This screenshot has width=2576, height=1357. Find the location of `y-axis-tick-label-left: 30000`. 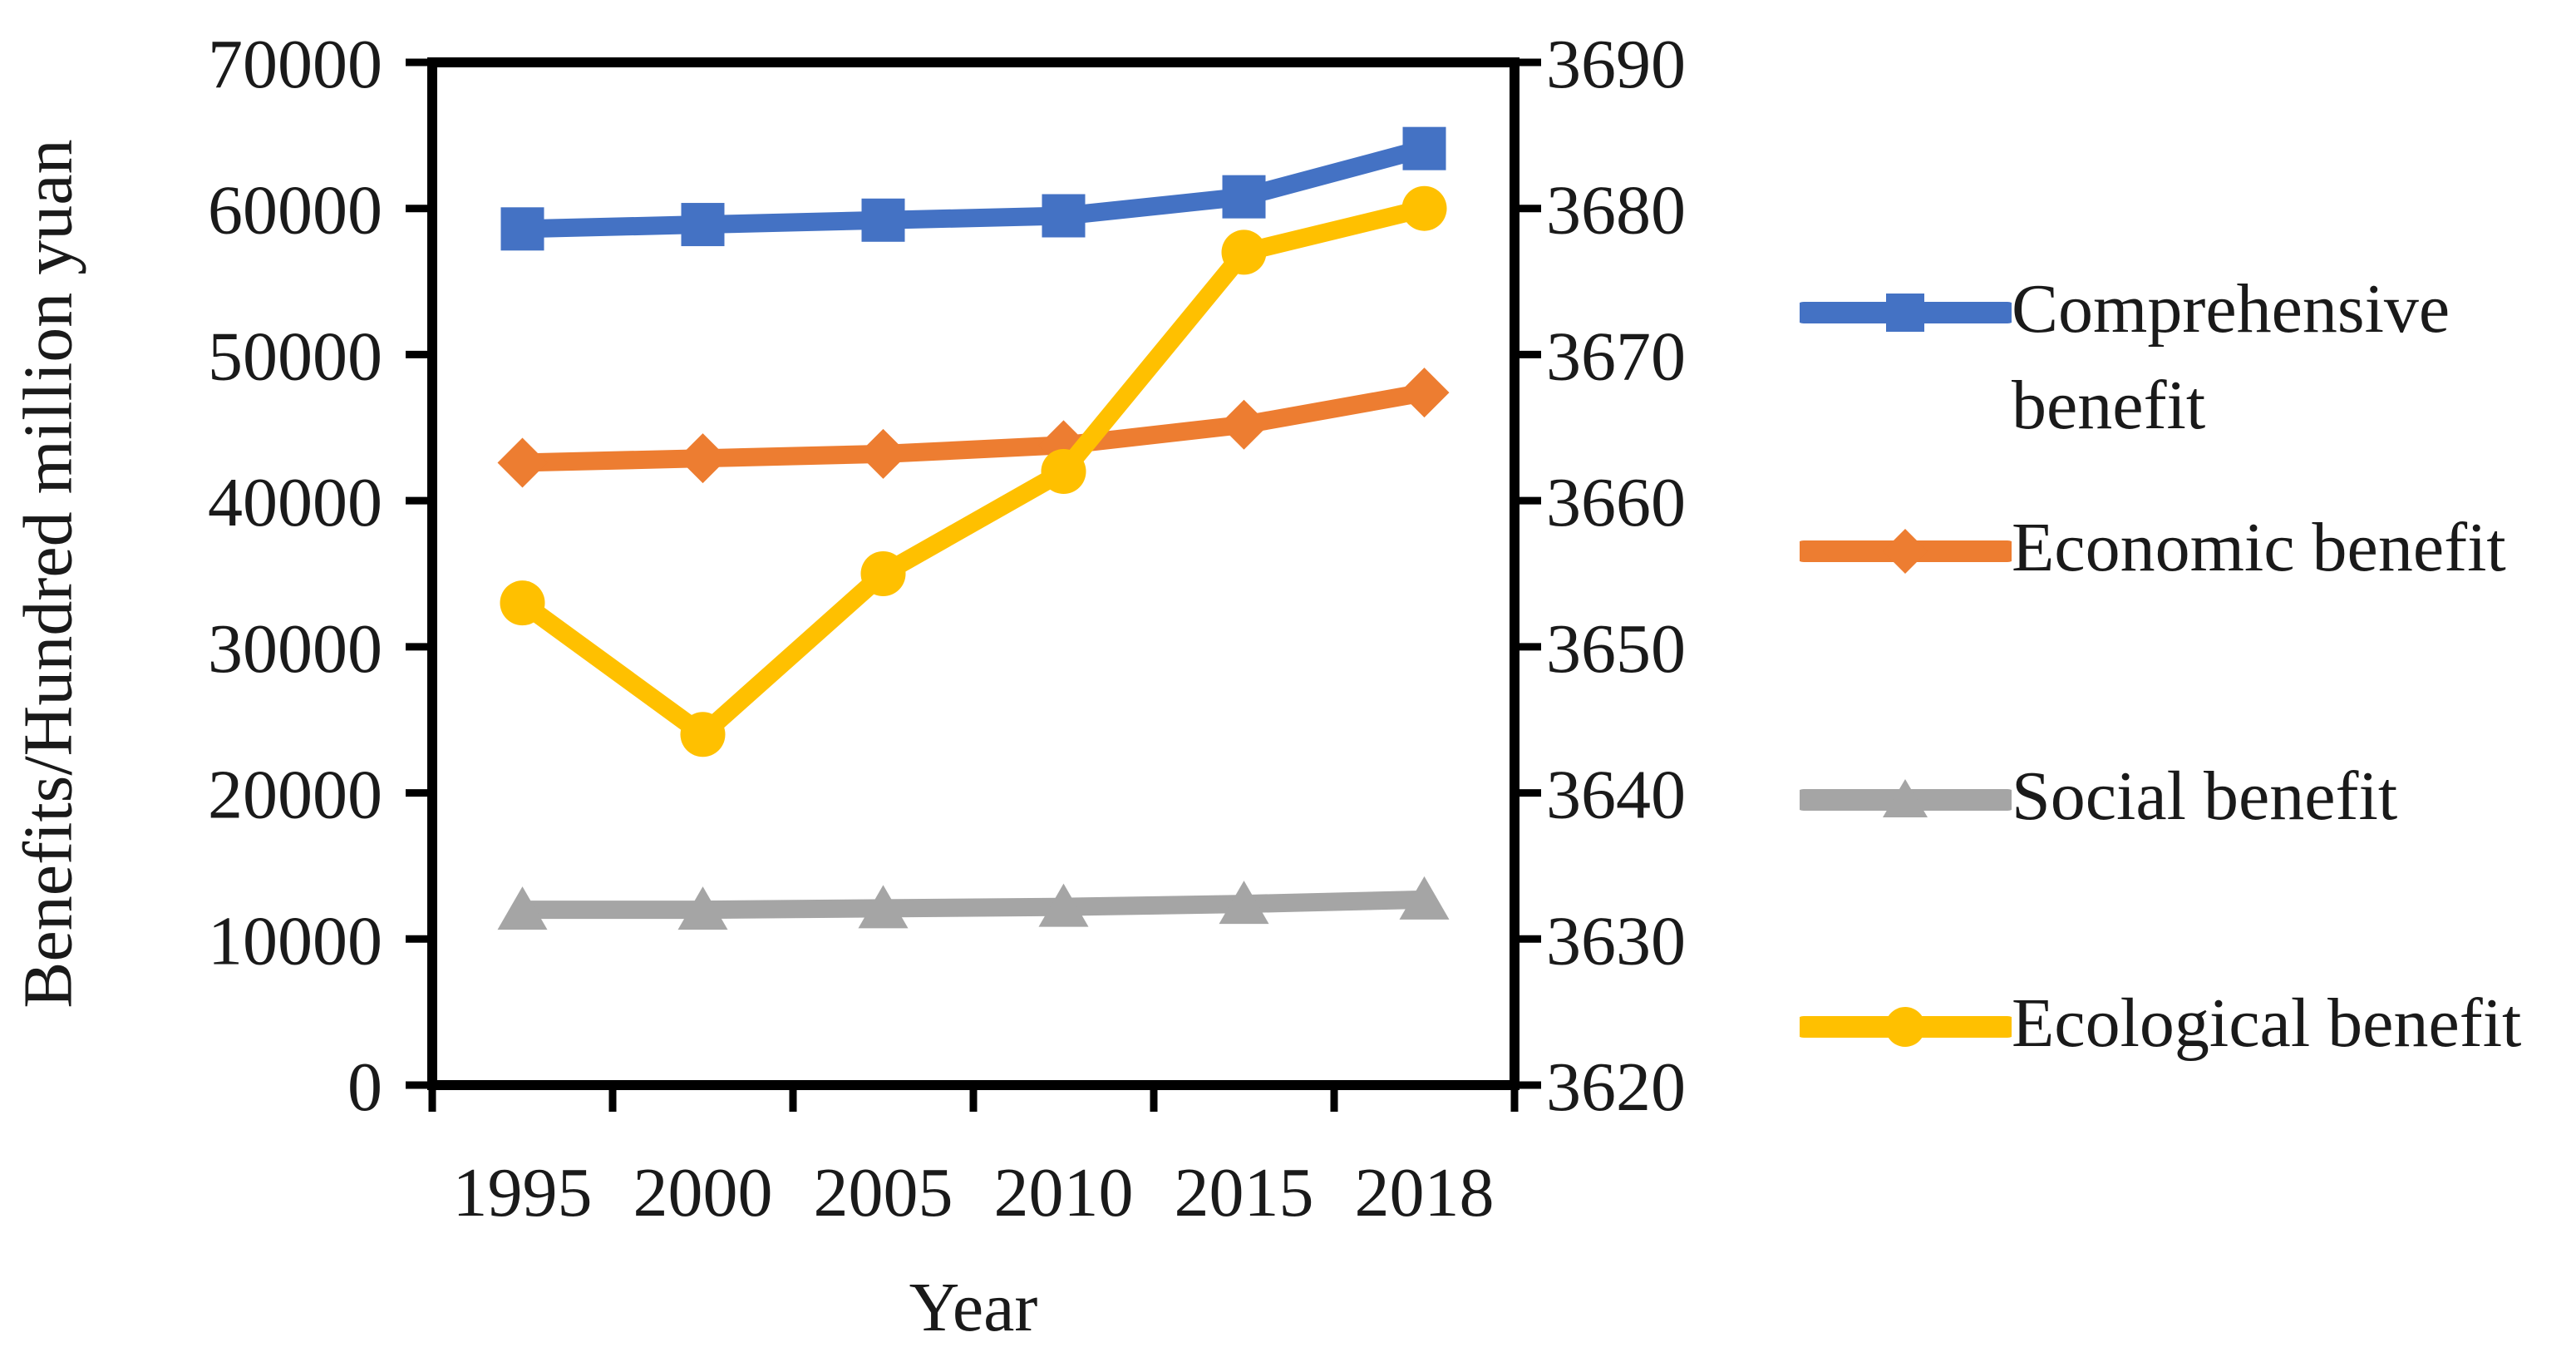

y-axis-tick-label-left: 30000 is located at coordinates (295, 649).